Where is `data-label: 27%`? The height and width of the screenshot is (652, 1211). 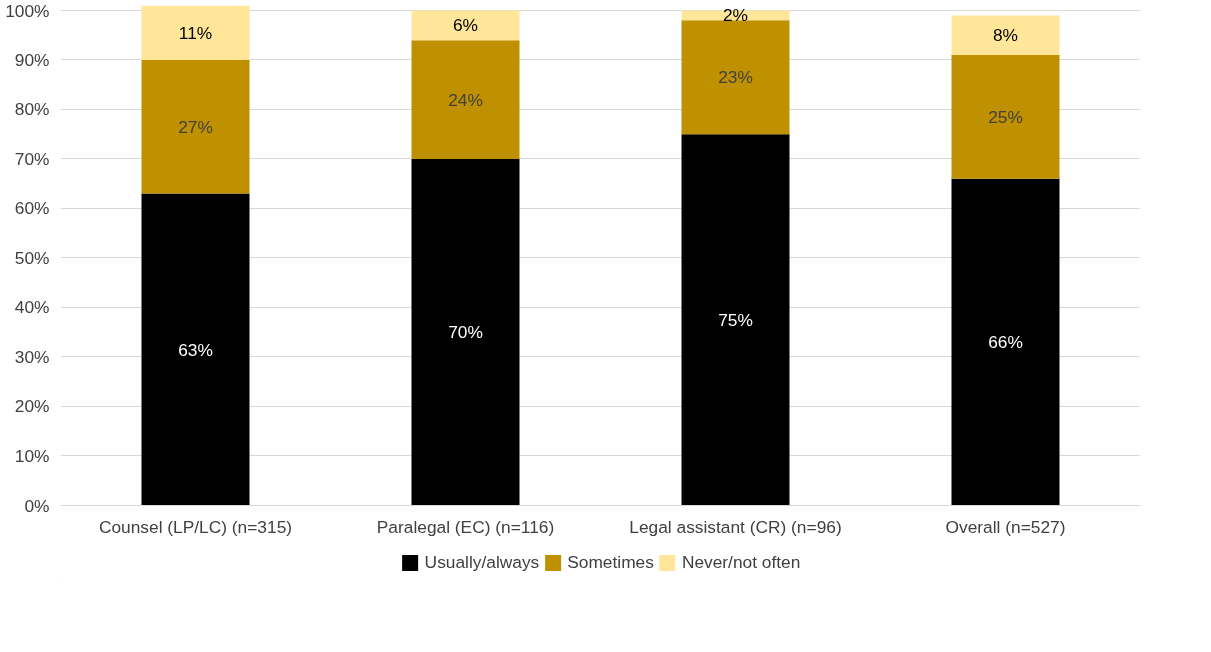 data-label: 27% is located at coordinates (195, 126).